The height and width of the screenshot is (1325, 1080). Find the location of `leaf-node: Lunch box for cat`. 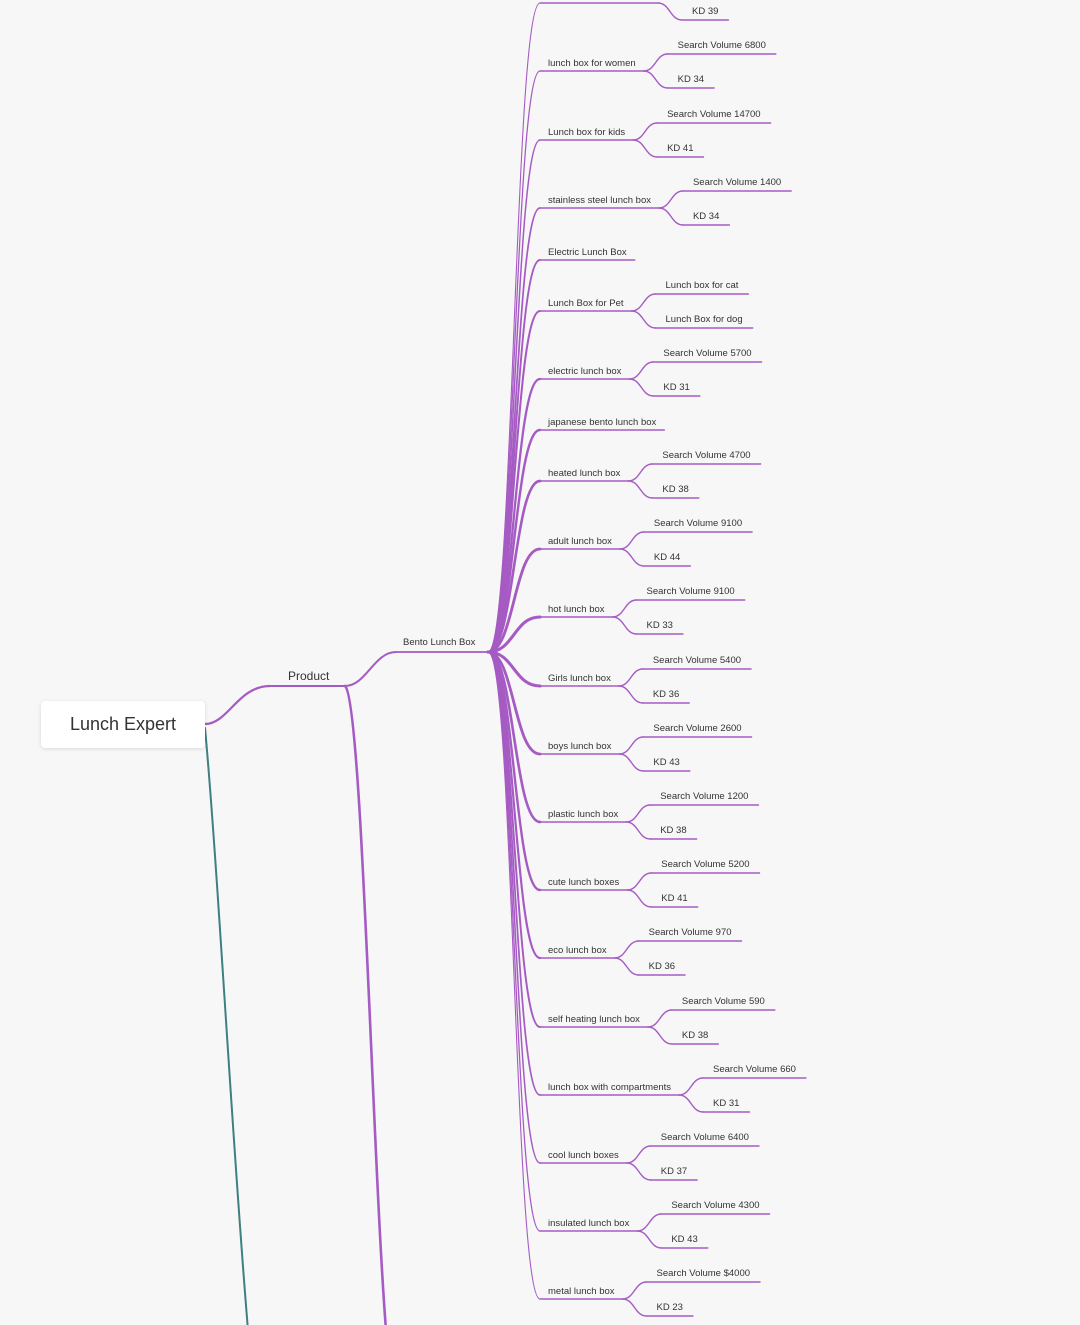

leaf-node: Lunch box for cat is located at coordinates (702, 285).